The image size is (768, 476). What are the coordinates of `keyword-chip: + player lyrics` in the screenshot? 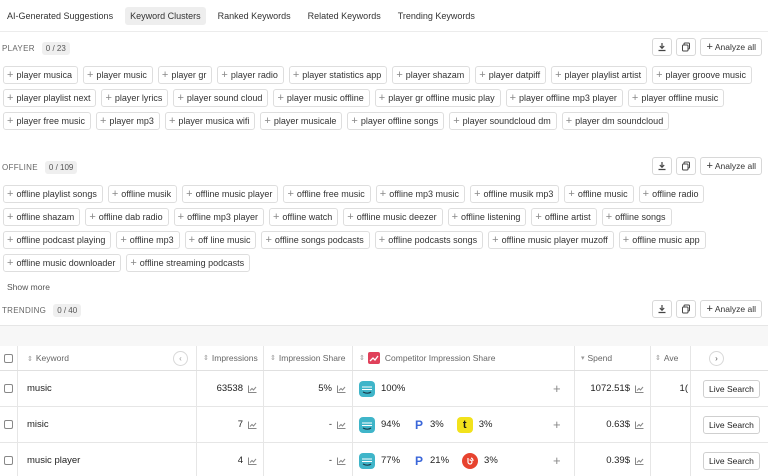 It's located at (135, 98).